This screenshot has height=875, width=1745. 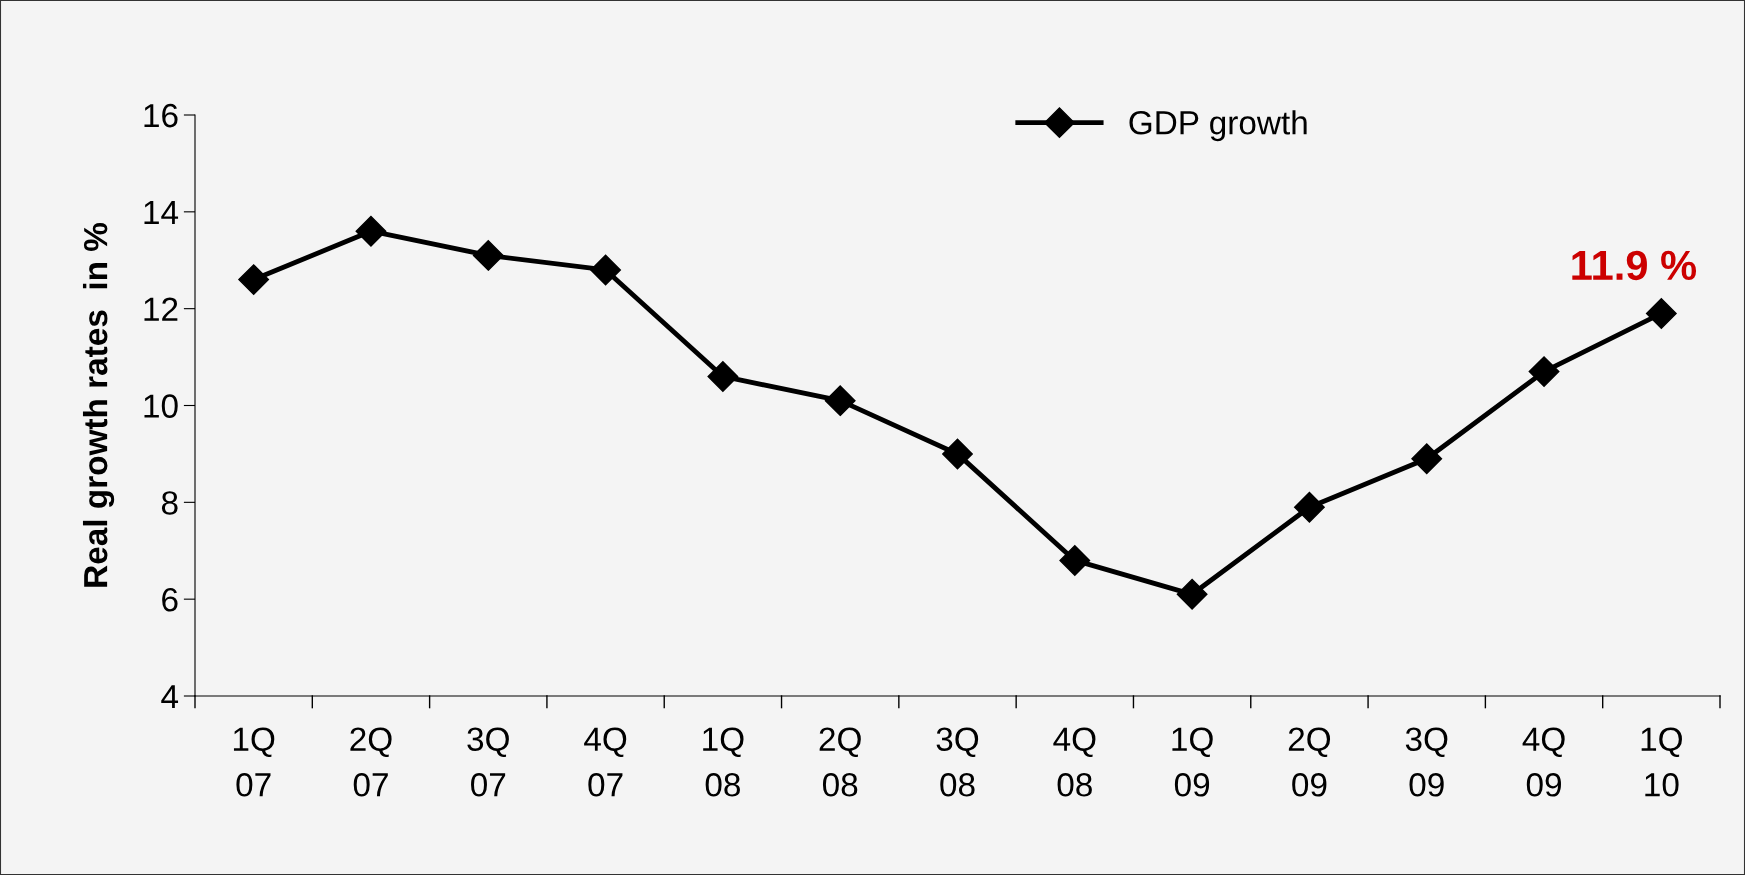 I want to click on y-tick-label: 4, so click(x=170, y=697).